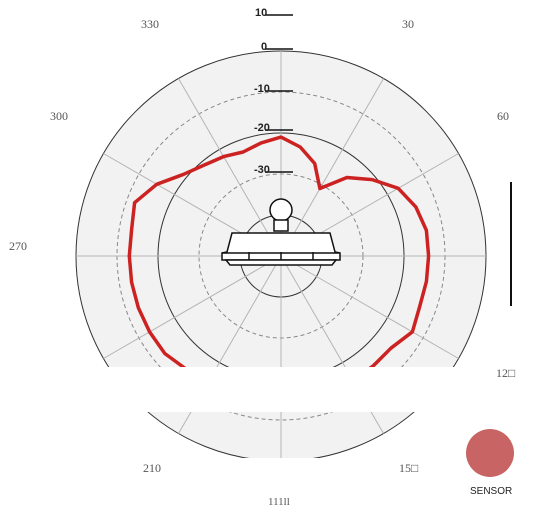 Image resolution: width=536 pixels, height=512 pixels. What do you see at coordinates (506, 373) in the screenshot?
I see `angle-label-120: 12□` at bounding box center [506, 373].